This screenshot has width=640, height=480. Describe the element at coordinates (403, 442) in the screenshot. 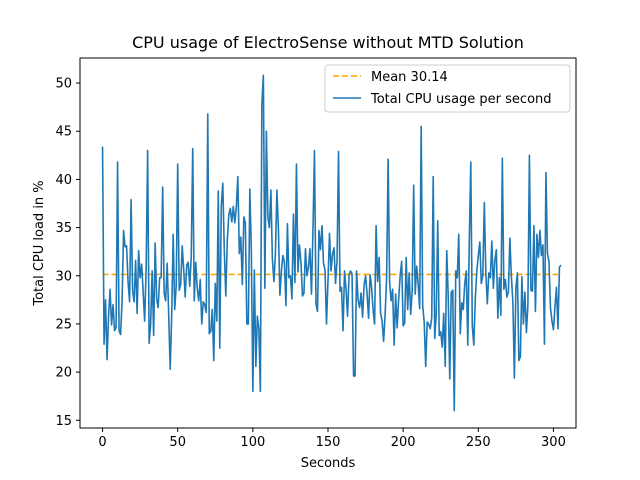

I see `x-tick-label: 200` at that location.